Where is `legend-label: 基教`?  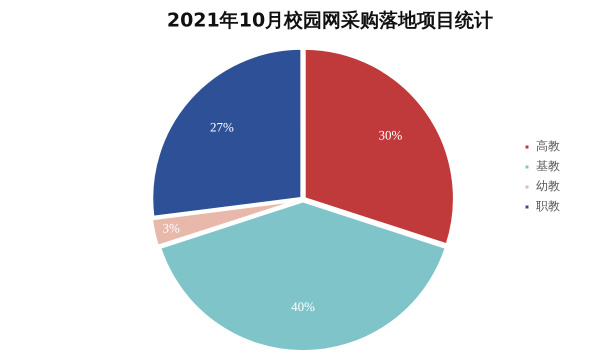
legend-label: 基教 is located at coordinates (548, 166).